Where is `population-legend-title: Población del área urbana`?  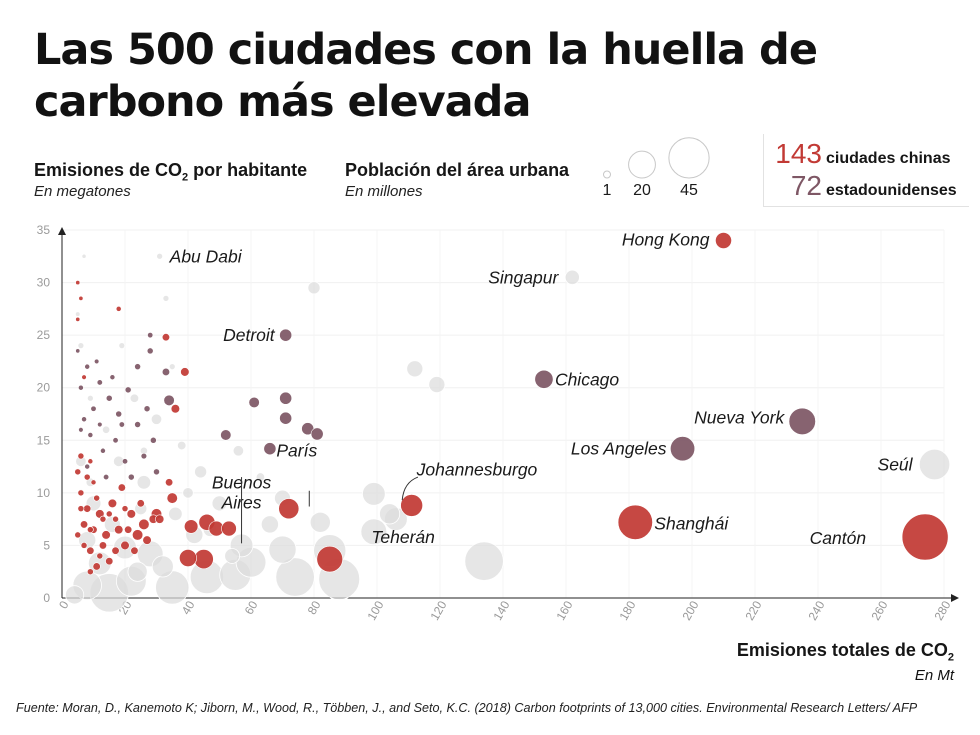 population-legend-title: Población del área urbana is located at coordinates (457, 170).